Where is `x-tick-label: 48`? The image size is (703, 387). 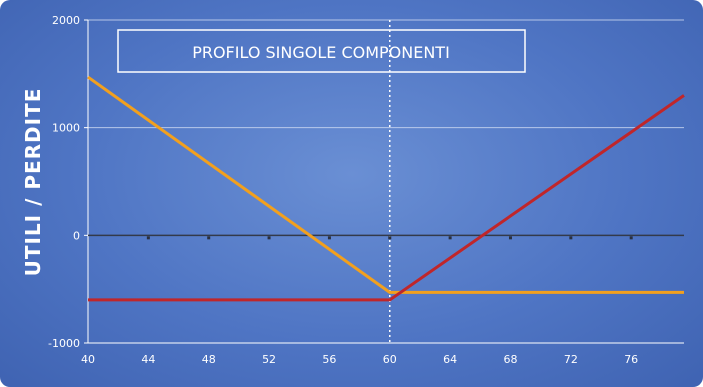
x-tick-label: 48 is located at coordinates (209, 359).